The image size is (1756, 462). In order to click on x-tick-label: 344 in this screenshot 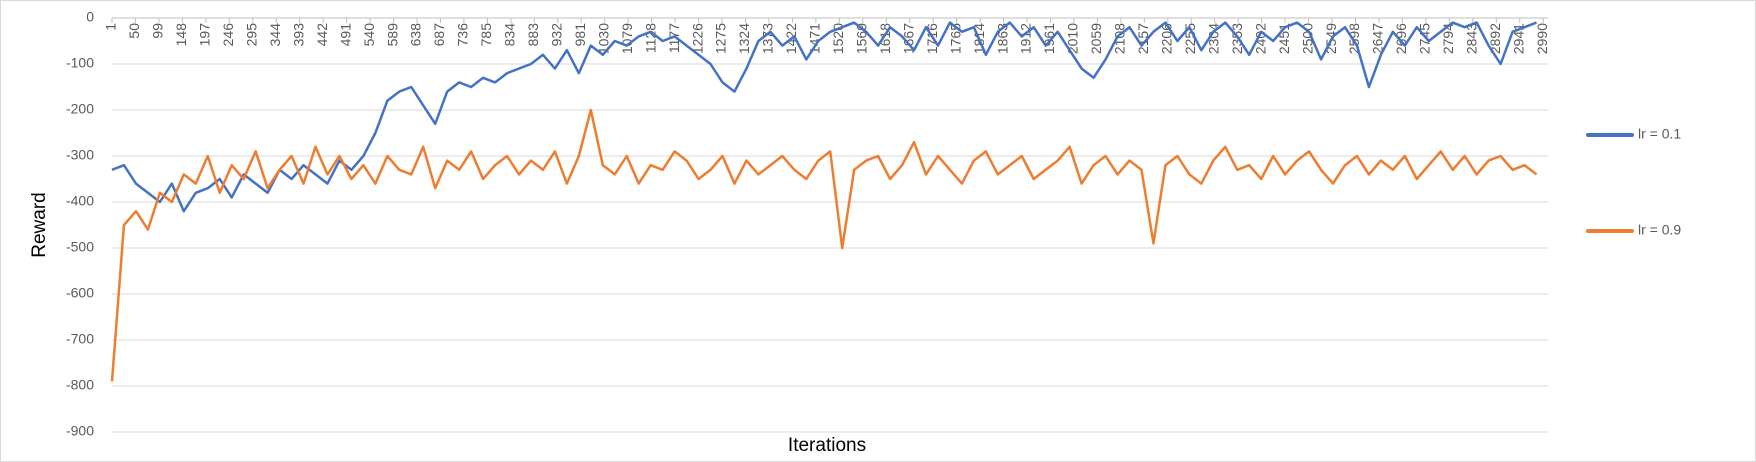, I will do `click(275, 35)`.